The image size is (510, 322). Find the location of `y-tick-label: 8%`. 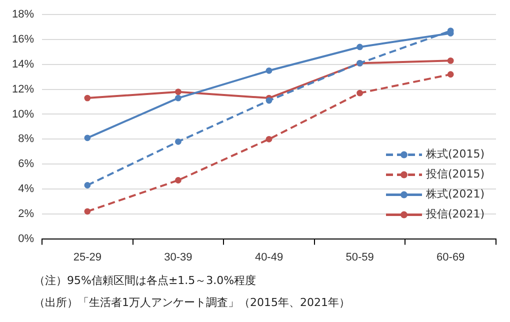

y-tick-label: 8% is located at coordinates (26, 139).